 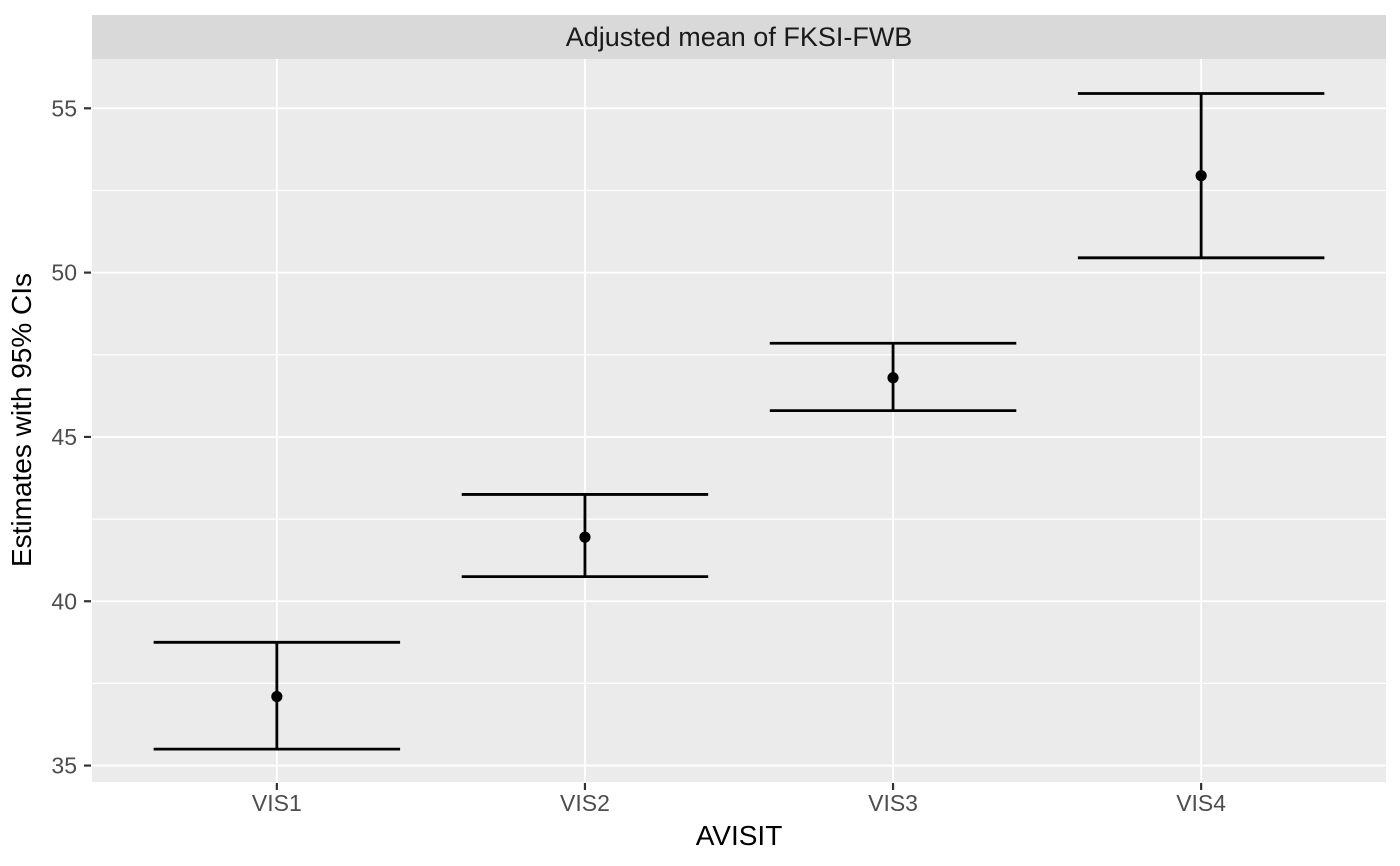 What do you see at coordinates (21, 420) in the screenshot?
I see `y-axis-title: Estimates with 95% CIs` at bounding box center [21, 420].